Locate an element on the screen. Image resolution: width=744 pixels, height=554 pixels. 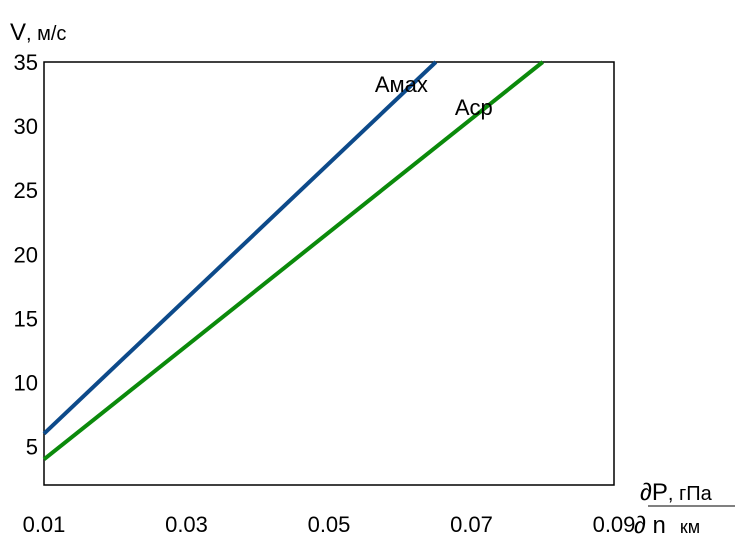
y-axis-label: V, м/с is located at coordinates (38, 32).